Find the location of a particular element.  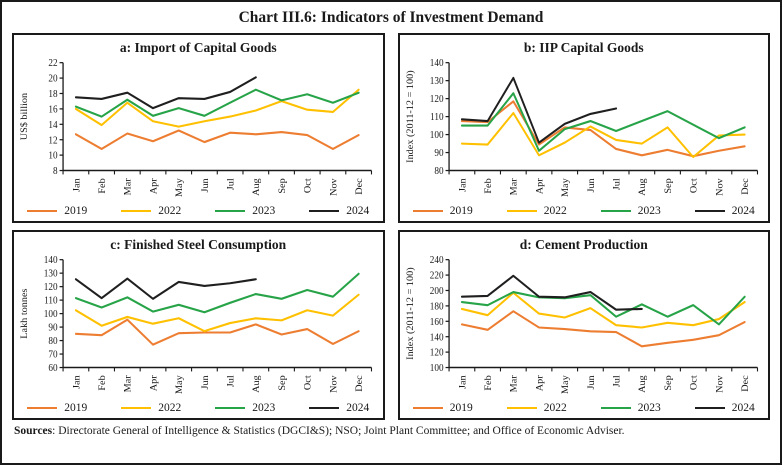

y-axis-title: US$ billion is located at coordinates (24, 117).